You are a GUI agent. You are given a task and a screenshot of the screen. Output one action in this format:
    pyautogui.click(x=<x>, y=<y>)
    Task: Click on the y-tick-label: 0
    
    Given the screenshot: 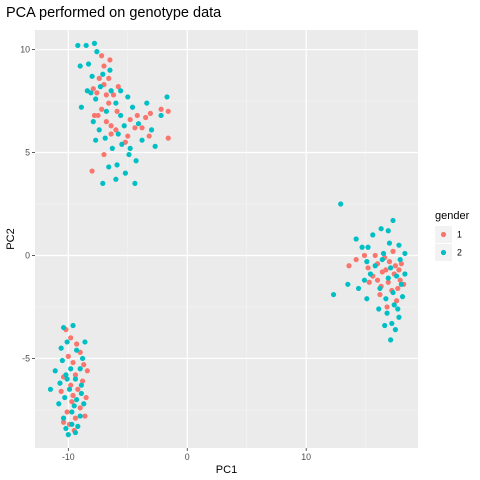 What is the action you would take?
    pyautogui.click(x=27, y=255)
    